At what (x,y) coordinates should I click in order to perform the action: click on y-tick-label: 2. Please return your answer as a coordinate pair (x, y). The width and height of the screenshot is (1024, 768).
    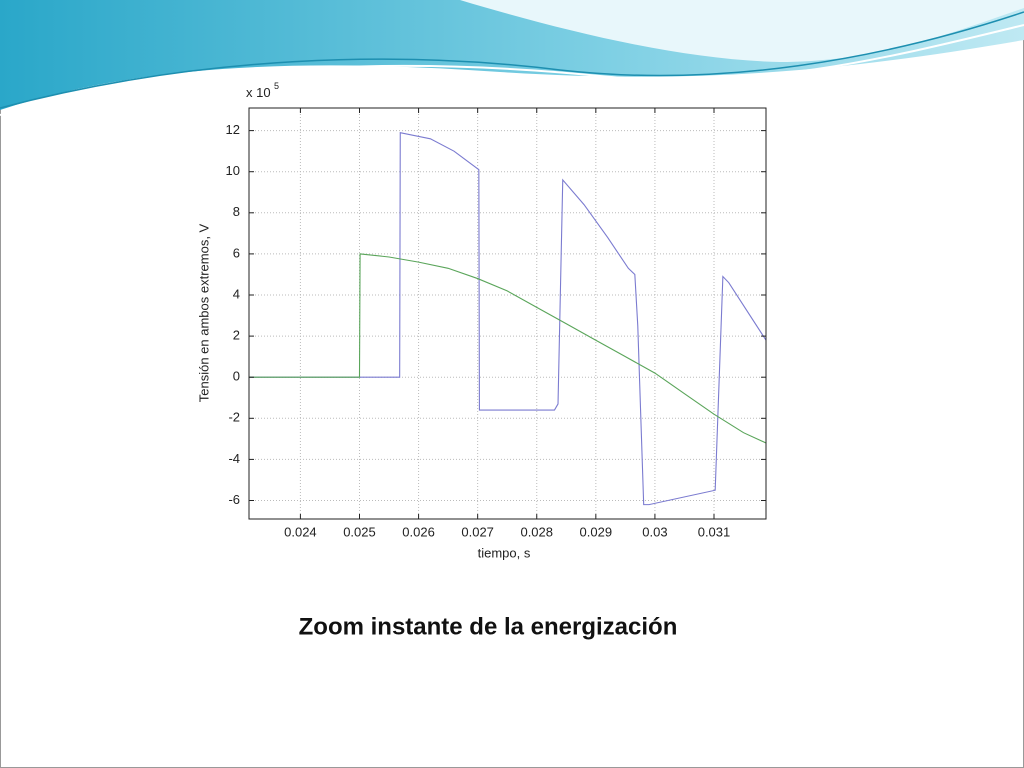
    Looking at the image, I should click on (236, 335).